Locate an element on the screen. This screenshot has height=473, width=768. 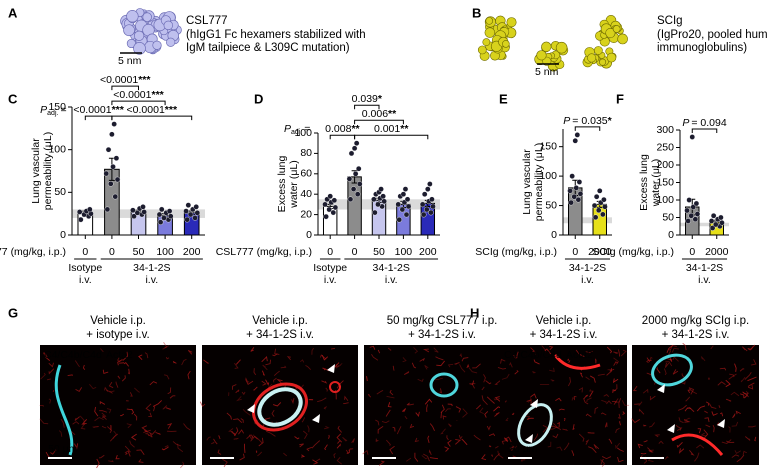
x-tick-label: 200 is located at coordinates (428, 252).